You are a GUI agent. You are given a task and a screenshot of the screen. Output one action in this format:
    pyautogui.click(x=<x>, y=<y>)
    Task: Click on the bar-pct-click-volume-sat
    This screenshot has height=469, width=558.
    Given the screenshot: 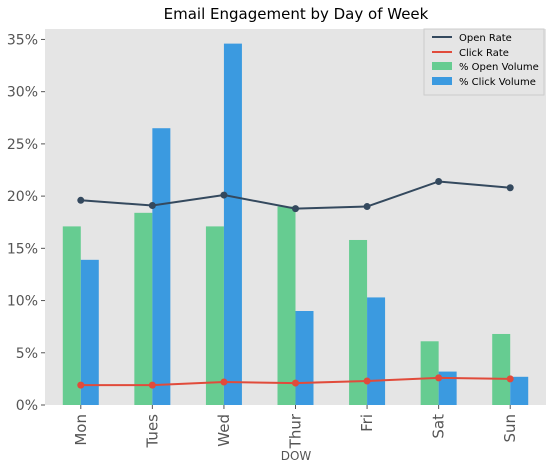 What is the action you would take?
    pyautogui.click(x=447, y=388)
    